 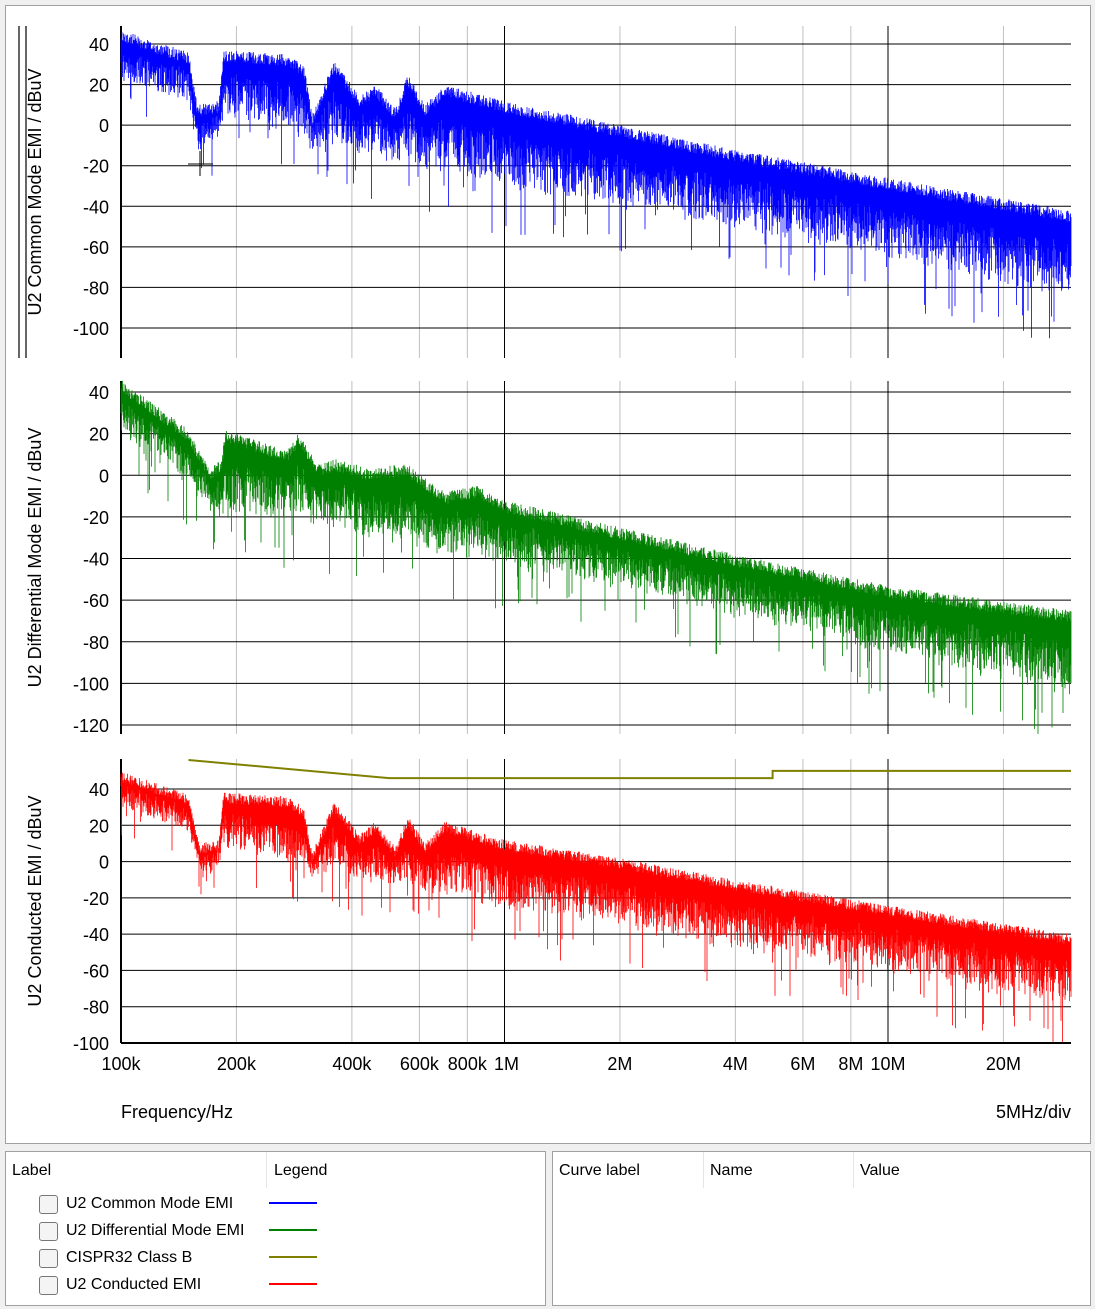 I want to click on x-tick-label: 200k, so click(x=237, y=1064).